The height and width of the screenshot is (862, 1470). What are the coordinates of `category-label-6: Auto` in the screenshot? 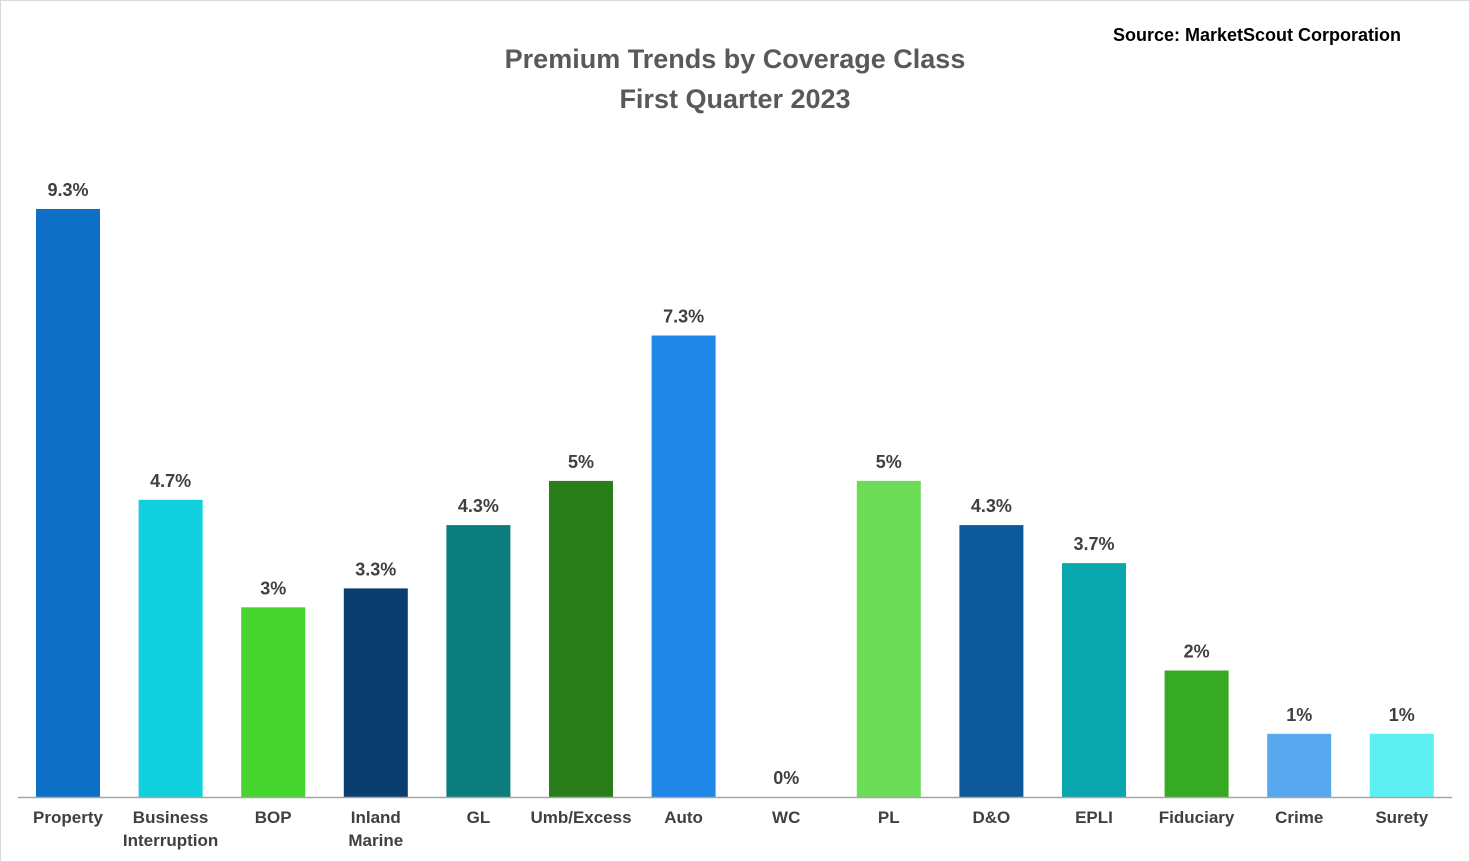 It's located at (683, 817).